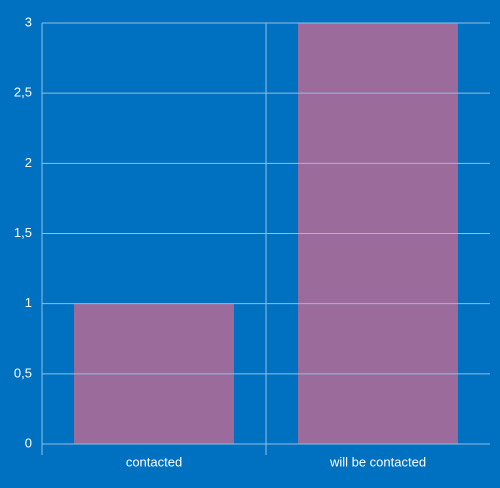 The image size is (500, 488). Describe the element at coordinates (28, 21) in the screenshot. I see `y-tick-label: 3` at that location.